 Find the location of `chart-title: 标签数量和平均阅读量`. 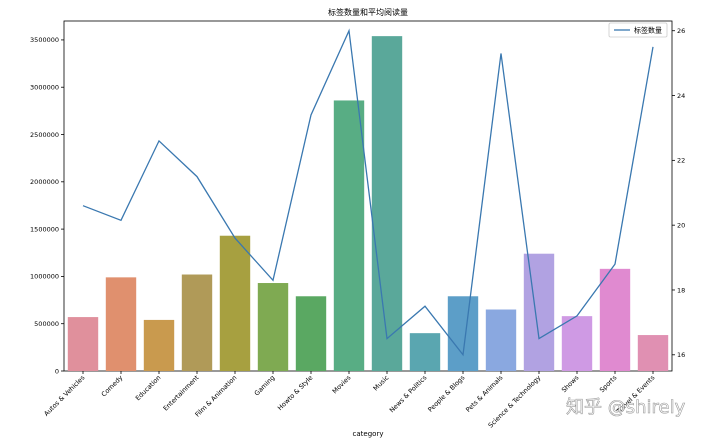

chart-title: 标签数量和平均阅读量 is located at coordinates (368, 12).